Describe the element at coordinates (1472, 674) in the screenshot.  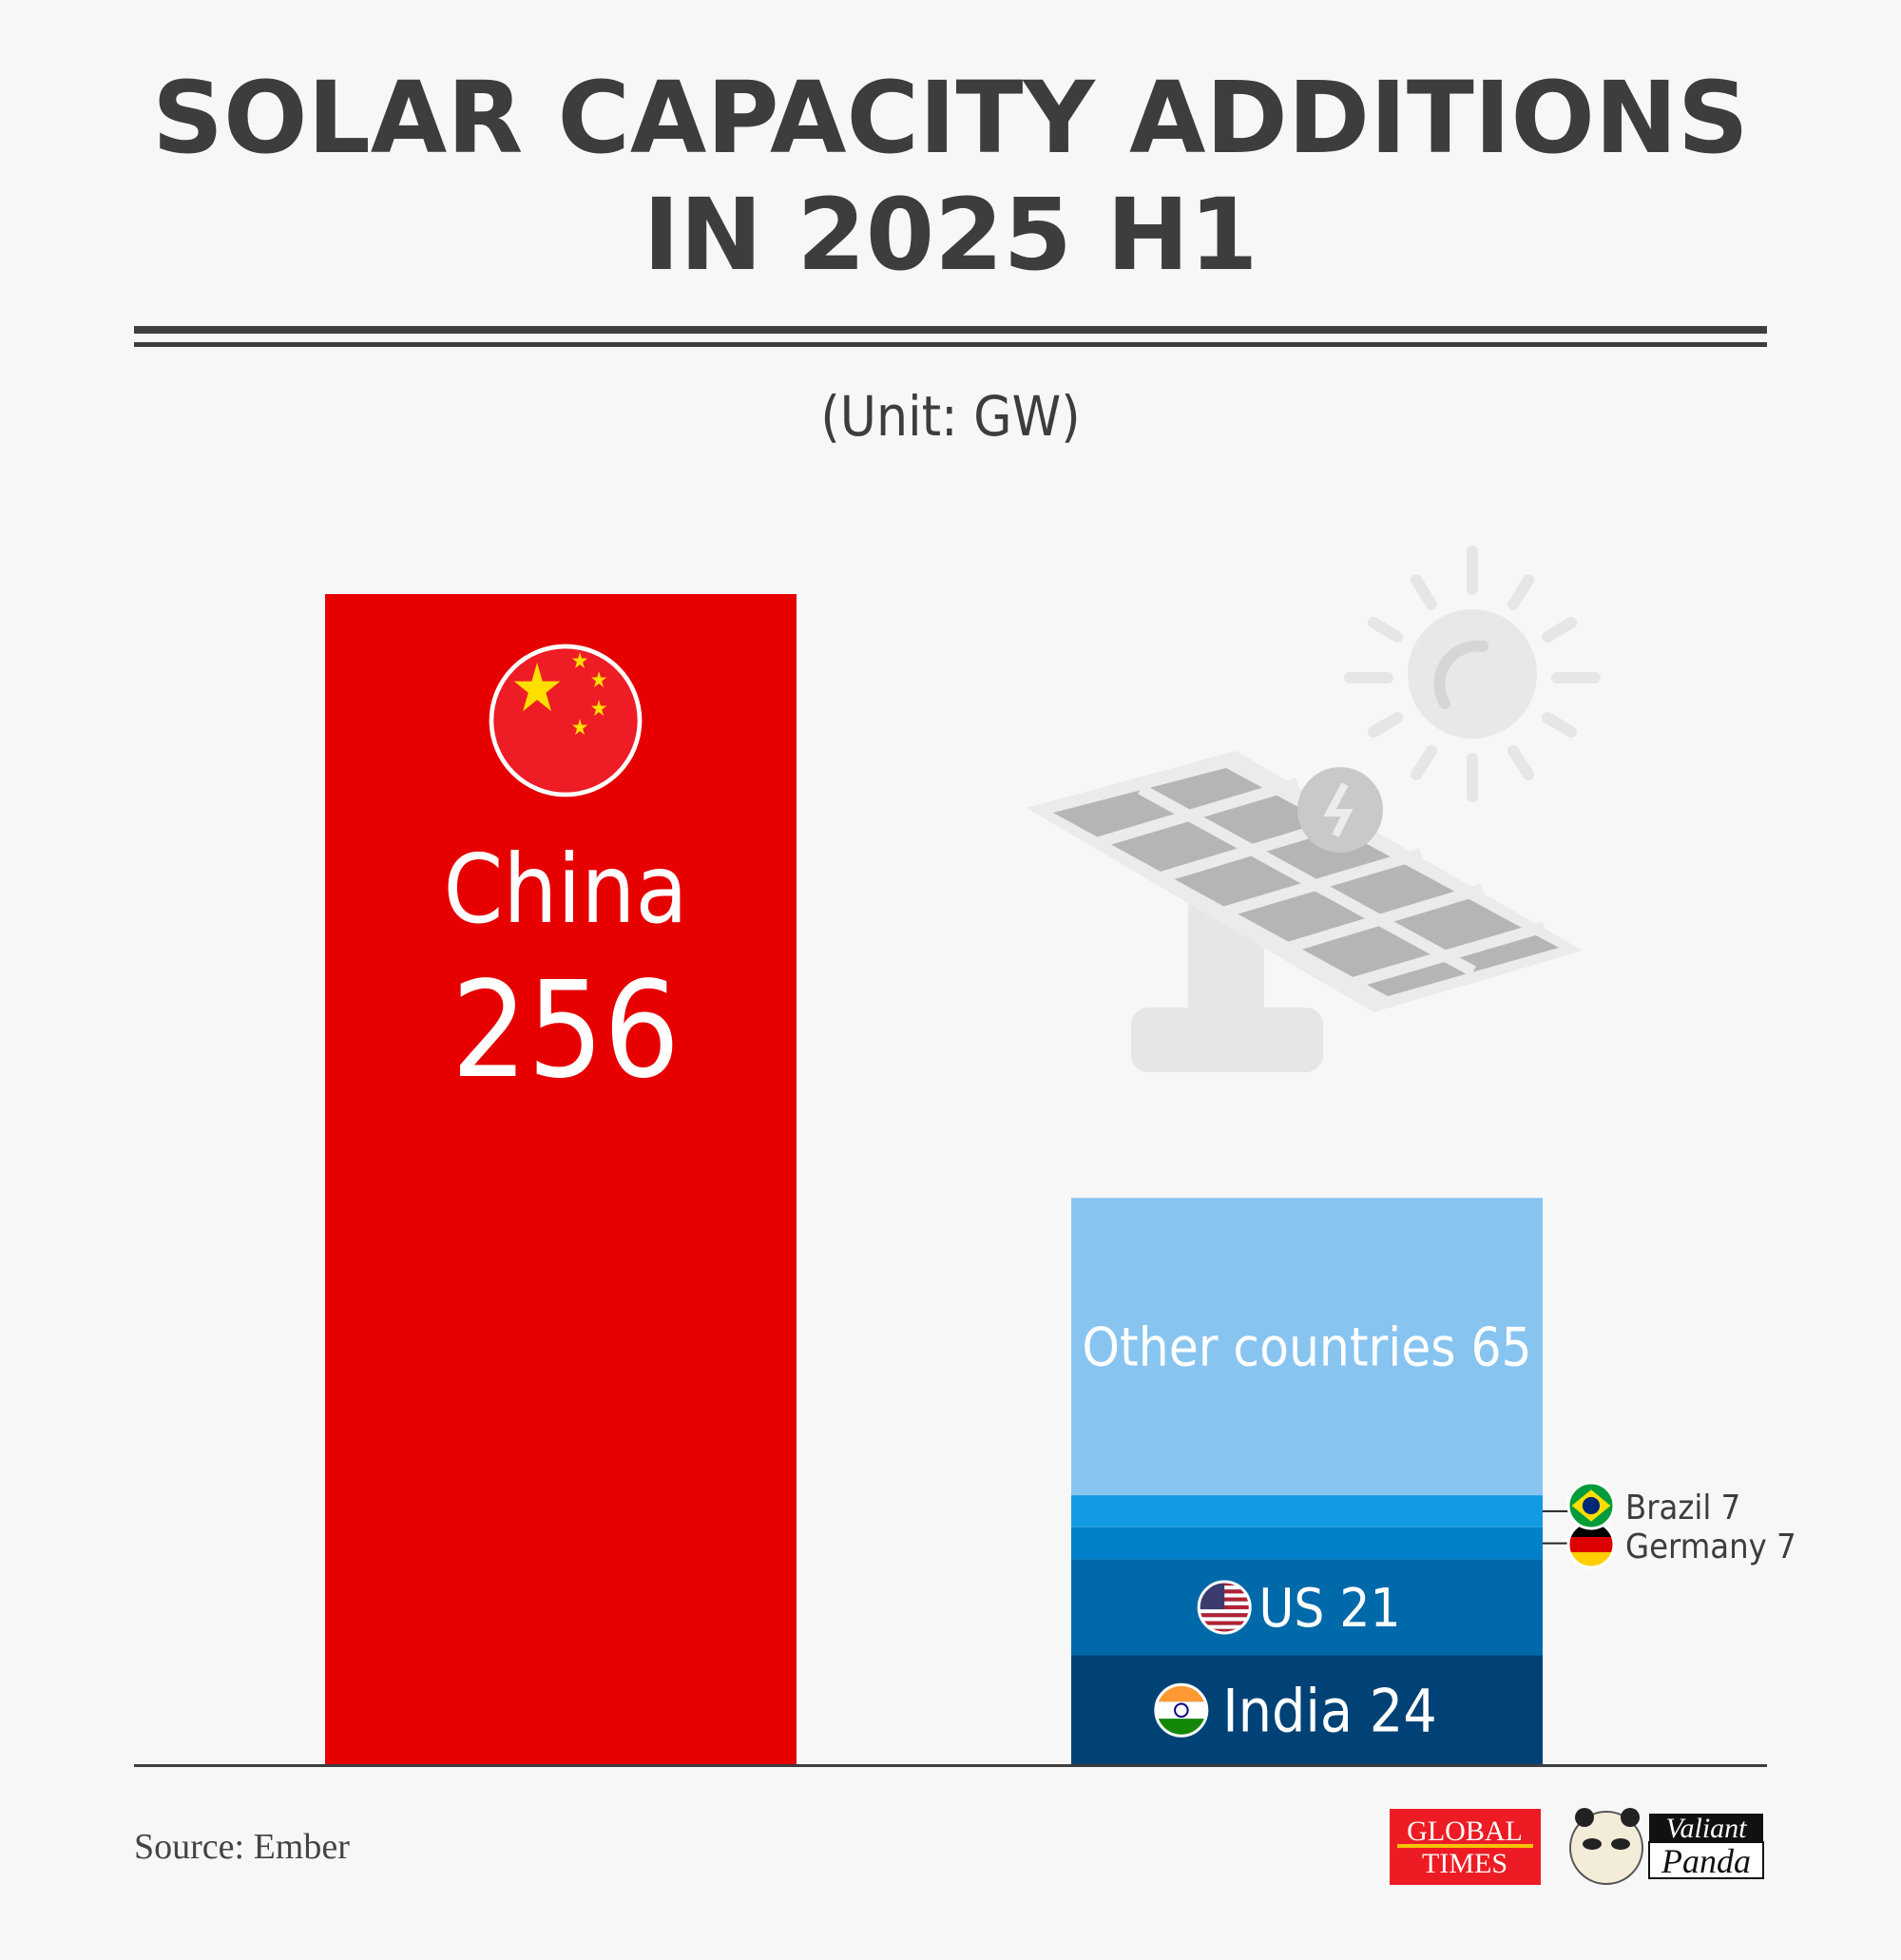
I see `sun-icon` at that location.